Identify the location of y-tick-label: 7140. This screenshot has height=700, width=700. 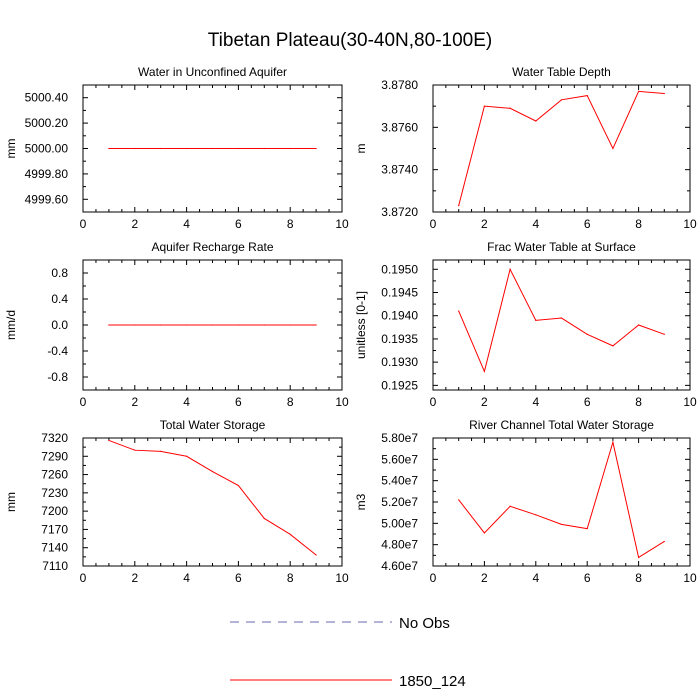
(54, 548).